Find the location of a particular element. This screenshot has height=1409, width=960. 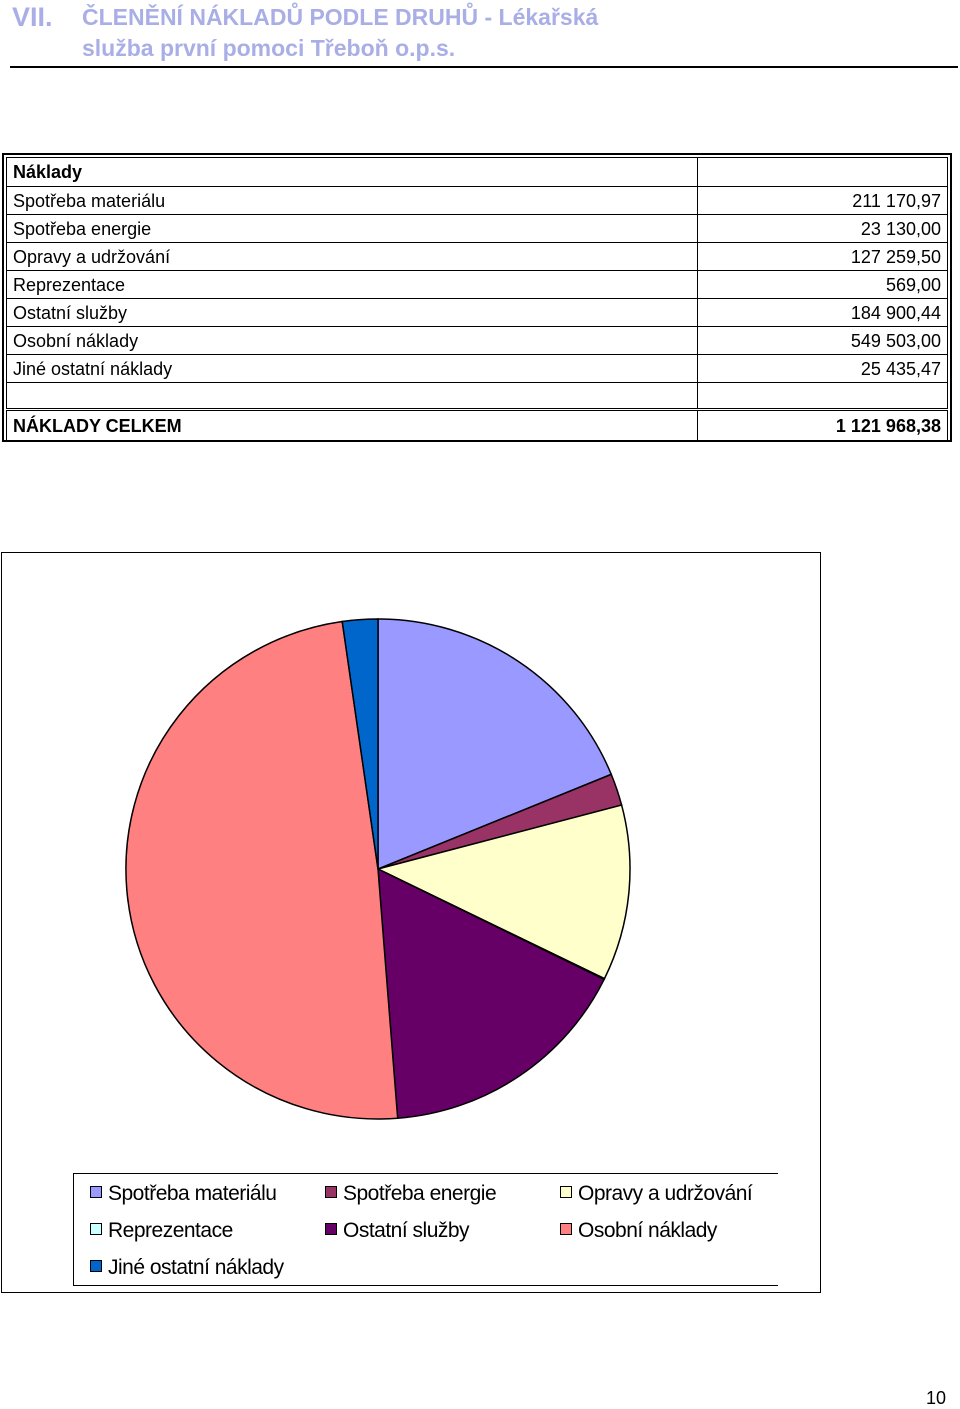

cost-value: 569,00 is located at coordinates (822, 284).